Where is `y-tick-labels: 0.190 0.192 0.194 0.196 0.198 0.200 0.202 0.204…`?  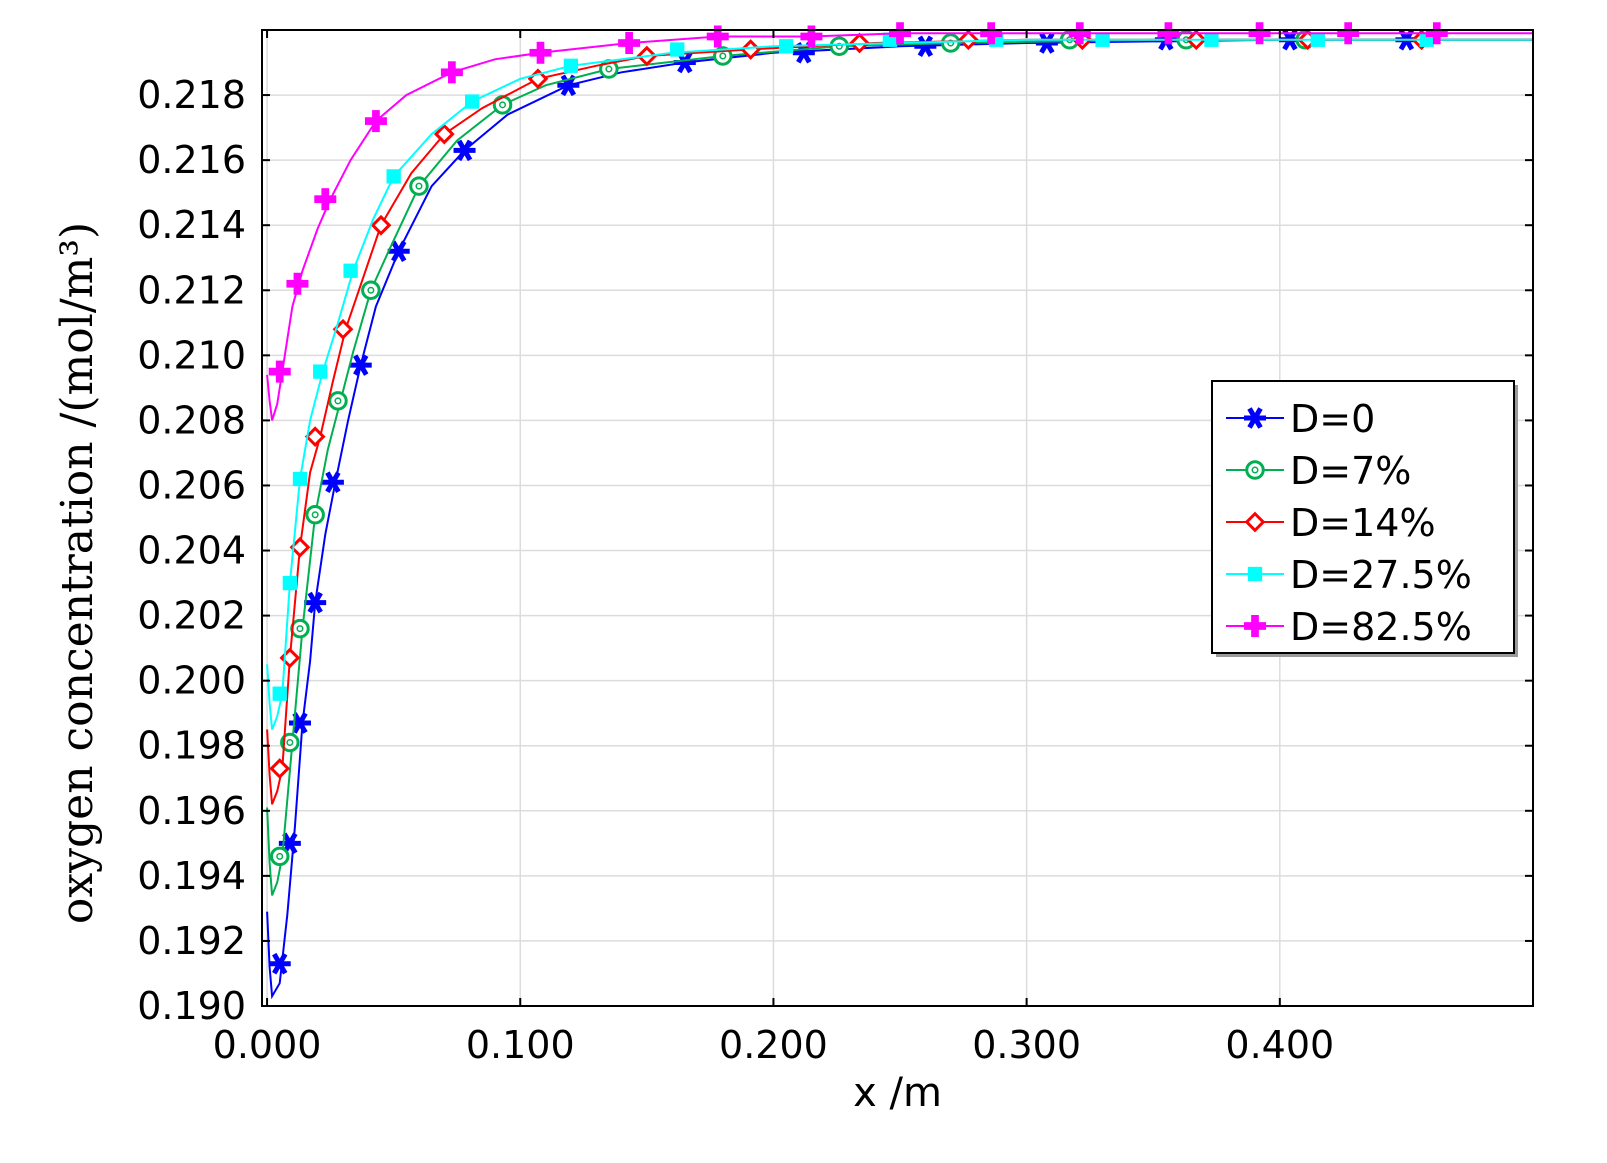
y-tick-labels: 0.190 0.192 0.194 0.196 0.198 0.200 0.202 0.204… is located at coordinates (191, 550).